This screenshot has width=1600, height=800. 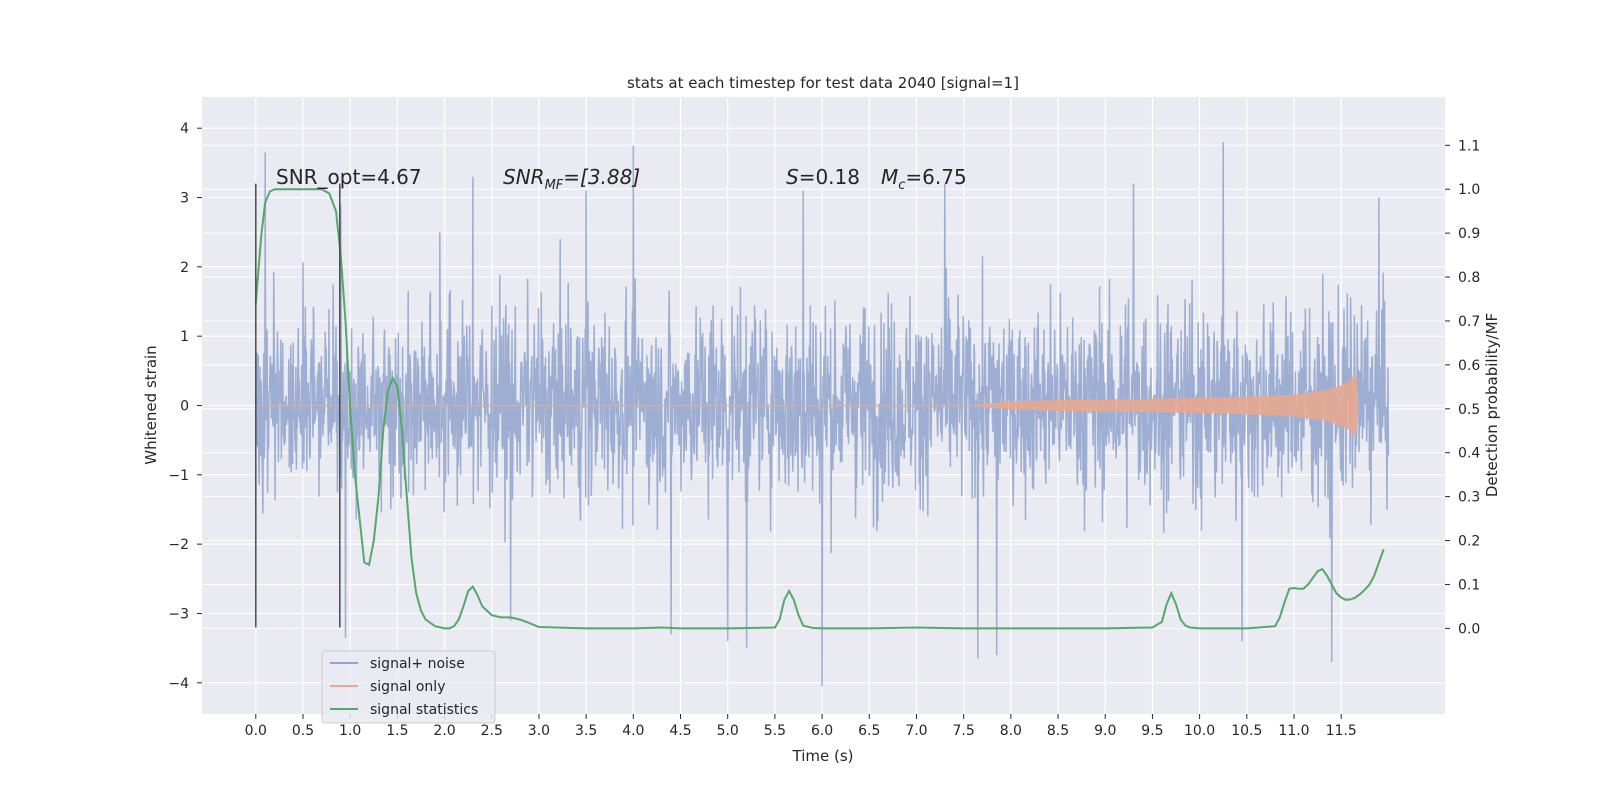 I want to click on y-left-tick-label: −1, so click(x=178, y=476).